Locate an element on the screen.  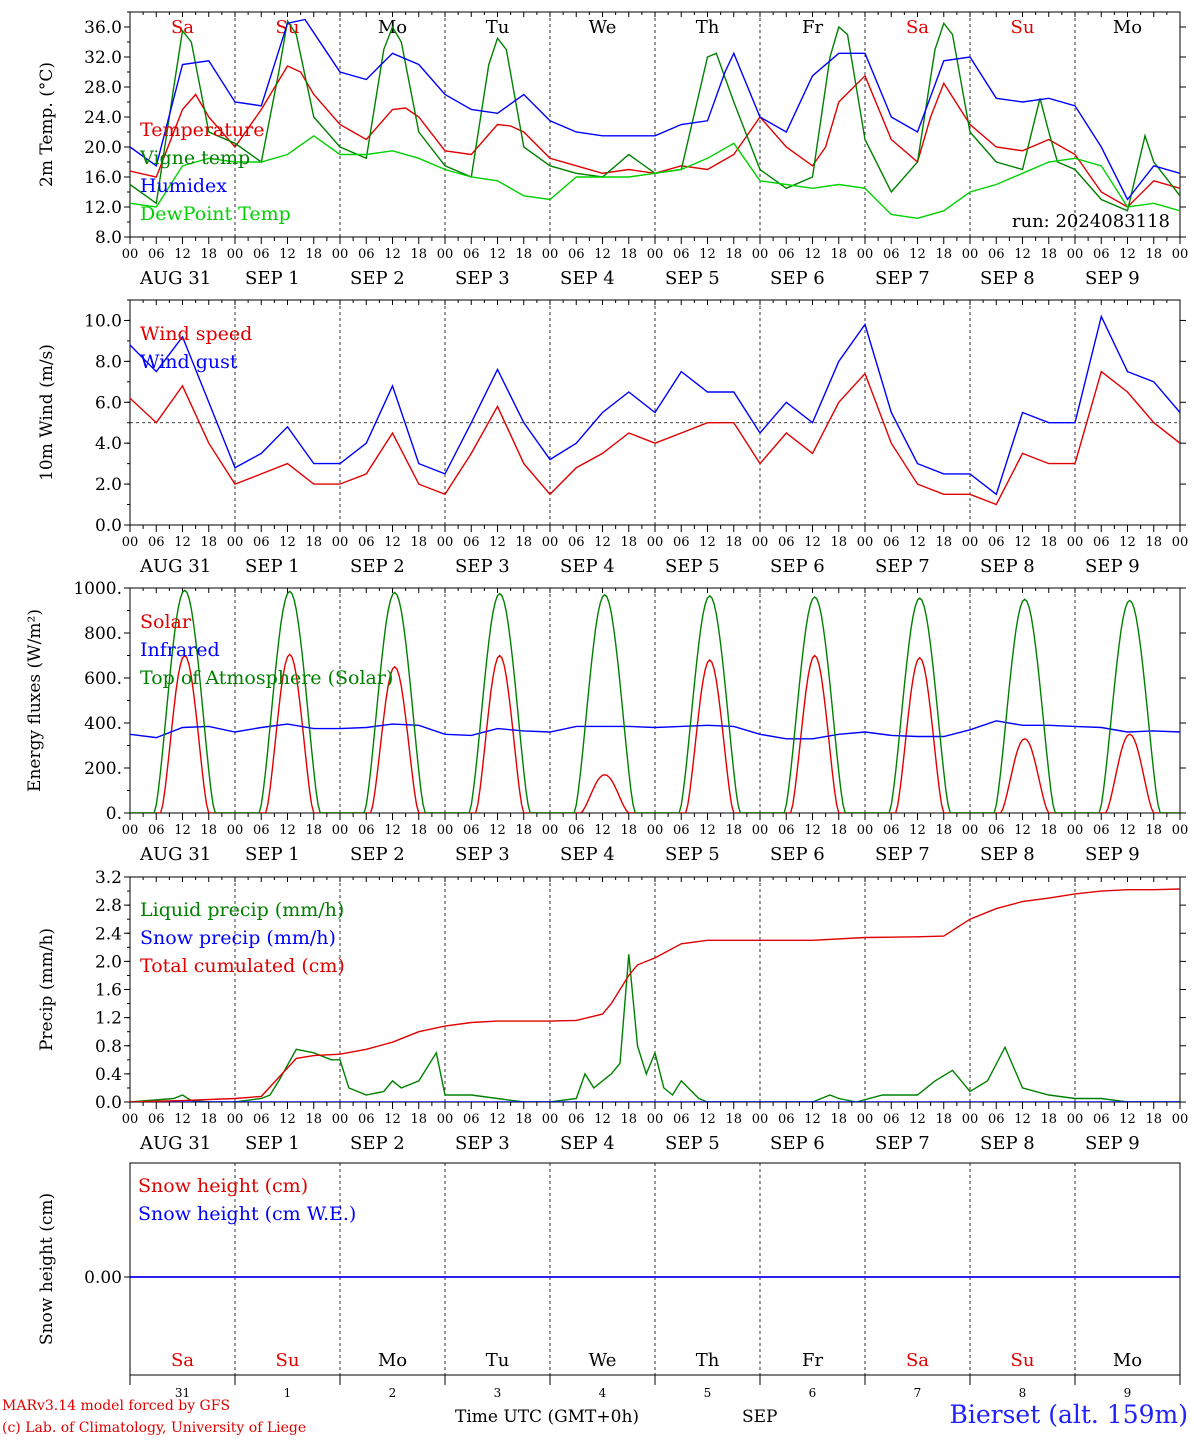
day-number-label: 1 is located at coordinates (288, 1393).